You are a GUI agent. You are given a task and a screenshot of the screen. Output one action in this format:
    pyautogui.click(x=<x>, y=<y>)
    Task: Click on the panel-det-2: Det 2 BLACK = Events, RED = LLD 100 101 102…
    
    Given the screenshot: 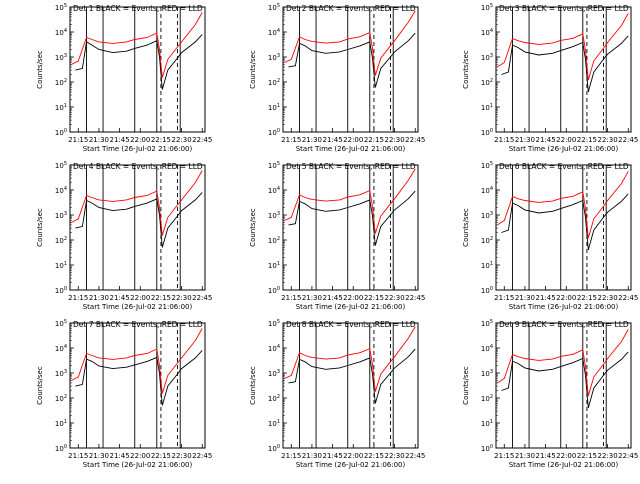 What is the action you would take?
    pyautogui.click(x=337, y=78)
    